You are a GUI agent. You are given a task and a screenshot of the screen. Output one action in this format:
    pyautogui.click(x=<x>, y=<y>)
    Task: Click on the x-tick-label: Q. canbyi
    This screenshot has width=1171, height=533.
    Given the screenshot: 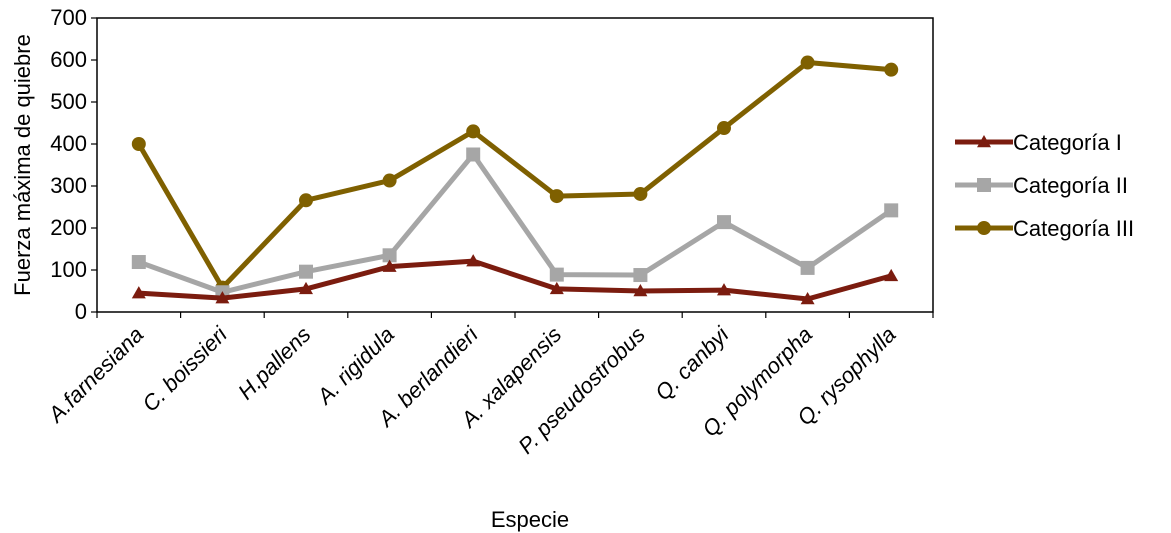 What is the action you would take?
    pyautogui.click(x=692, y=363)
    